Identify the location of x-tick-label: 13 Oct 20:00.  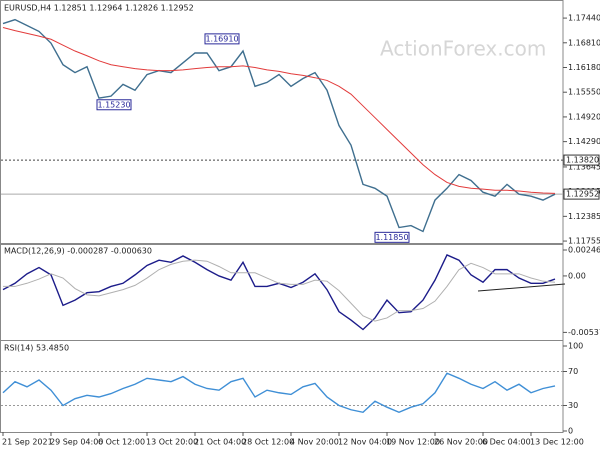
(172, 442).